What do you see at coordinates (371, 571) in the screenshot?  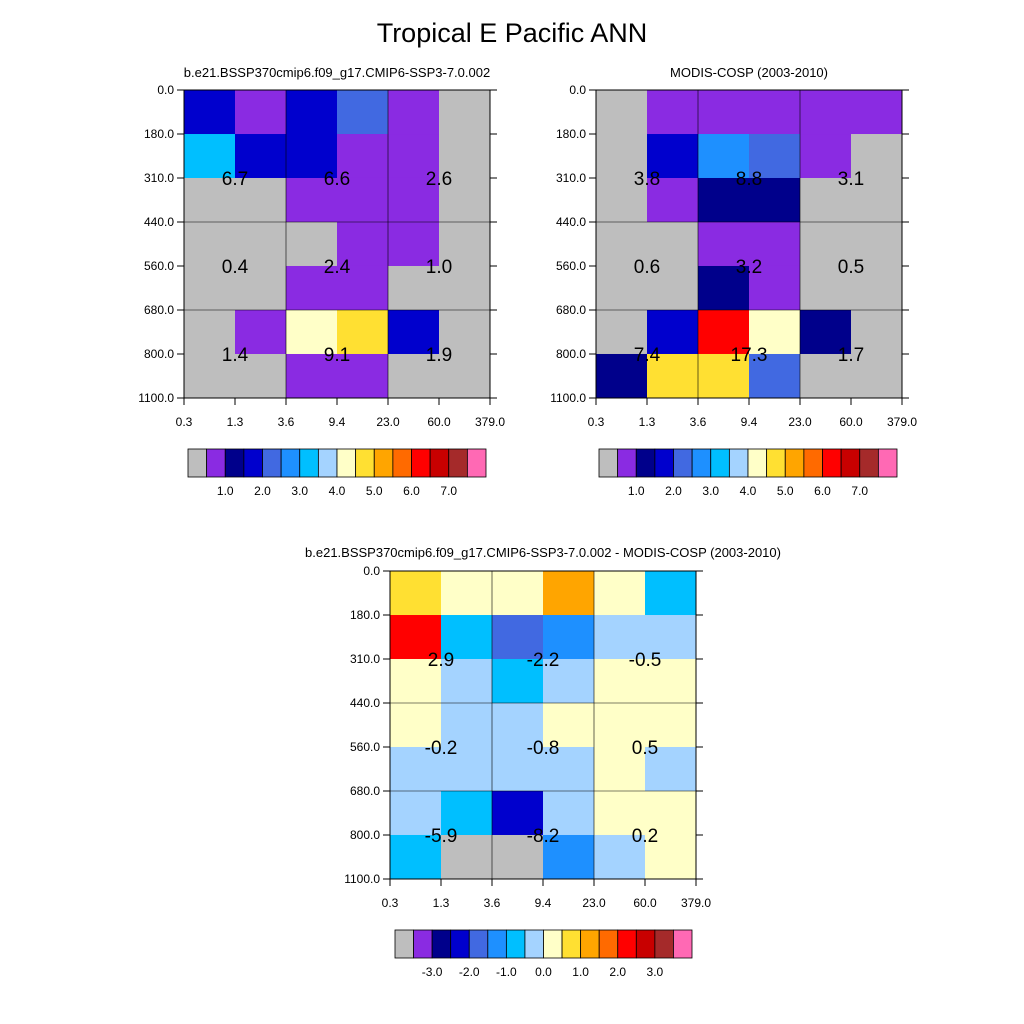 I see `y-tick-label: 0.0` at bounding box center [371, 571].